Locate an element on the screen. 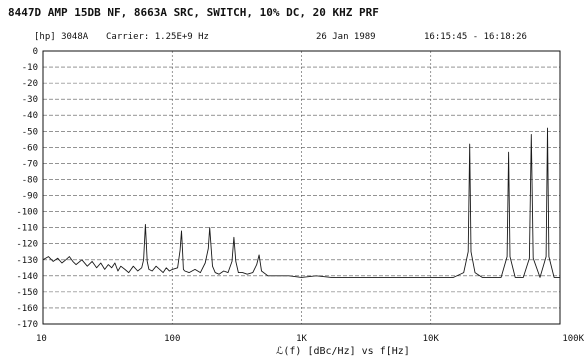  y-tick-label: -150 is located at coordinates (27, 293).